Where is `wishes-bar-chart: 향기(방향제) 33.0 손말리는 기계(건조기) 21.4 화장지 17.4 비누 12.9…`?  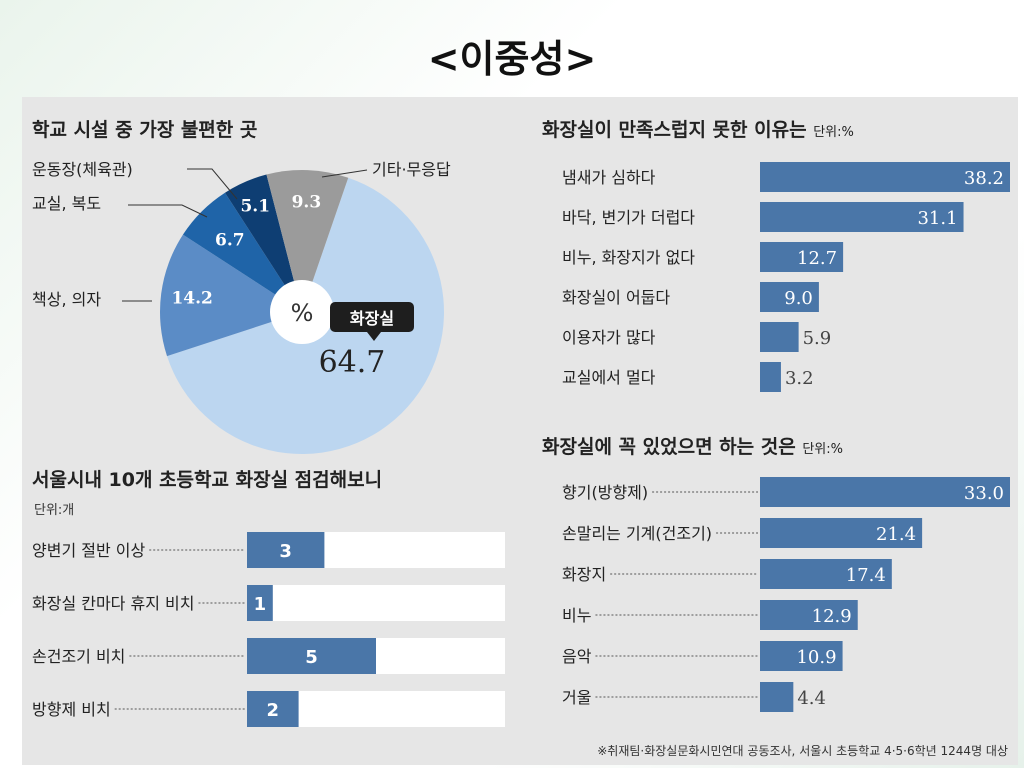
wishes-bar-chart: 향기(방향제) 33.0 손말리는 기계(건조기) 21.4 화장지 17.4 비누 12.9… is located at coordinates (786, 594).